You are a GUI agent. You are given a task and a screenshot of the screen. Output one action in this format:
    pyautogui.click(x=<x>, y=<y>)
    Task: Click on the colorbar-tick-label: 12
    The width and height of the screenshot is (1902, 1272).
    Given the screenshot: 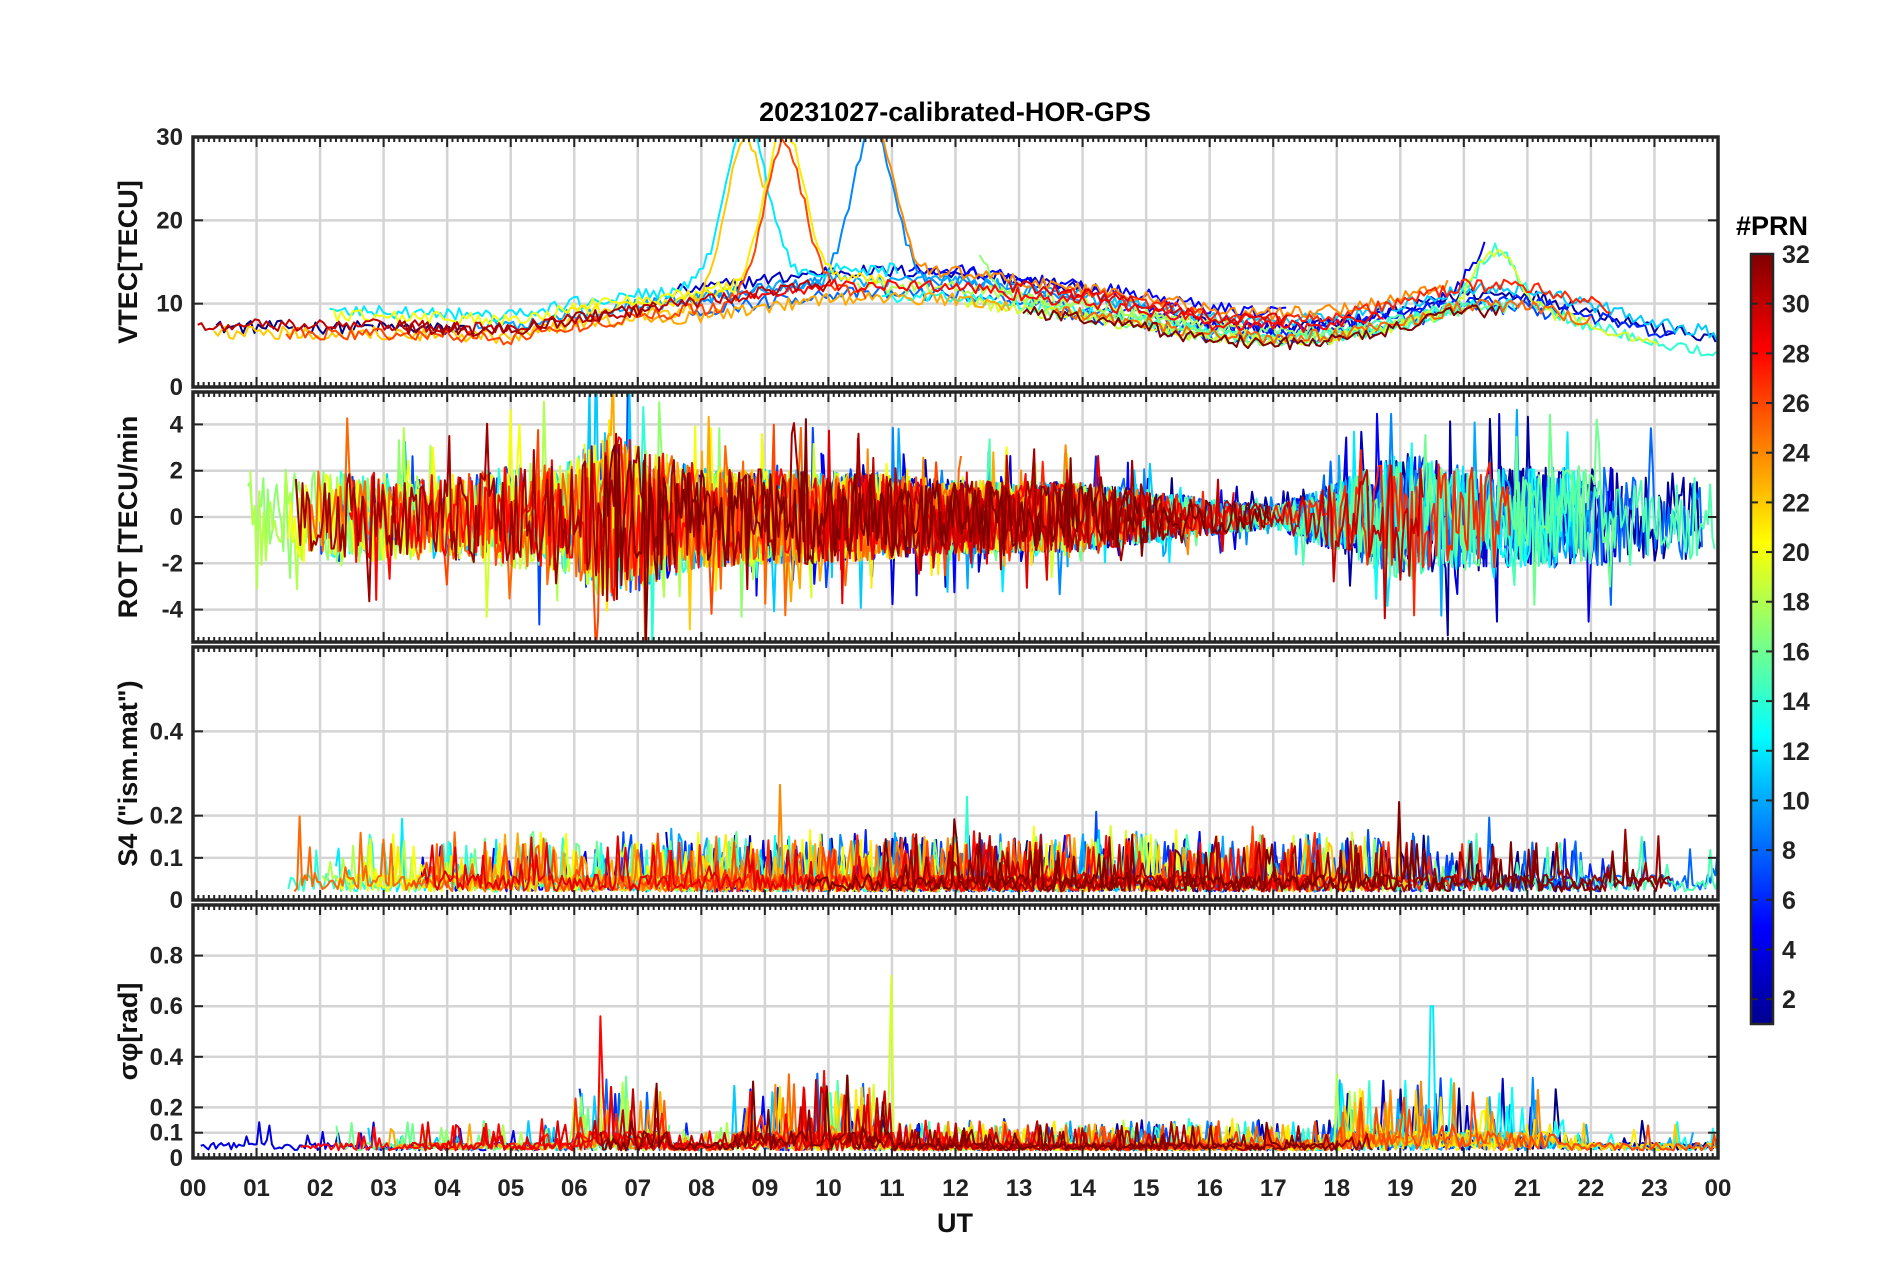 What is the action you would take?
    pyautogui.click(x=1796, y=752)
    